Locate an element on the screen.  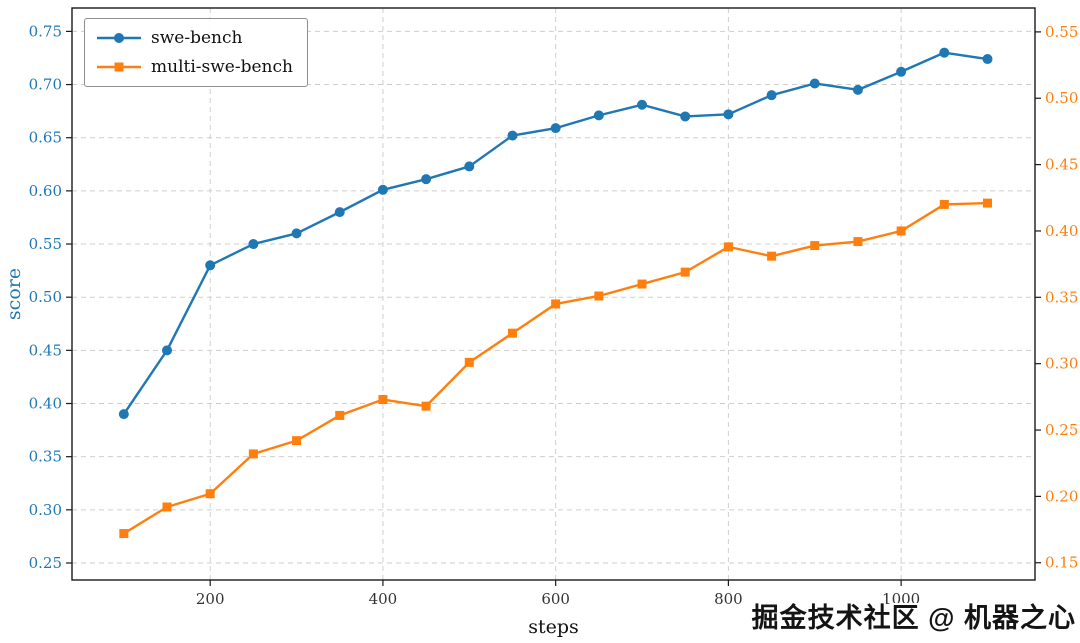
tick-label-right: 0.25 is located at coordinates (1061, 430).